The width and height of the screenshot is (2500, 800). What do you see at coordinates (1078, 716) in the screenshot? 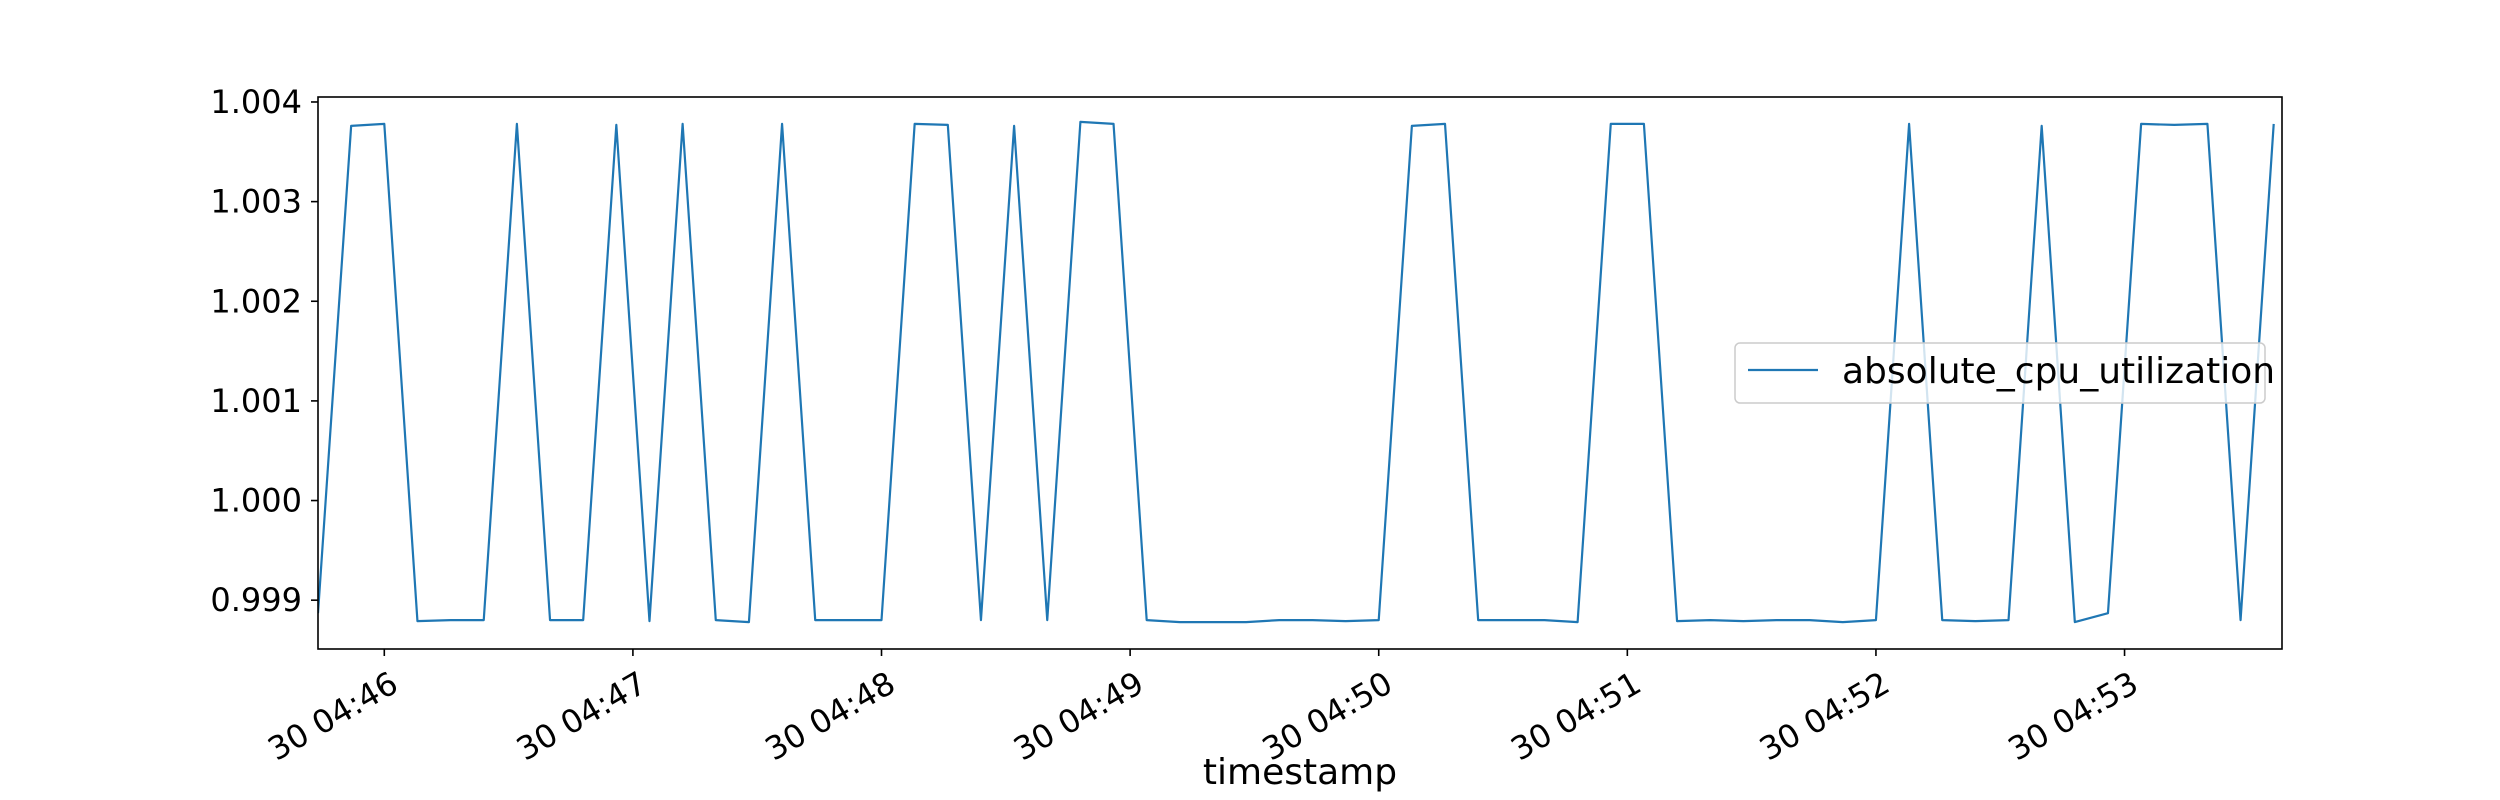
I see `x-tick-label: 30 04:49` at bounding box center [1078, 716].